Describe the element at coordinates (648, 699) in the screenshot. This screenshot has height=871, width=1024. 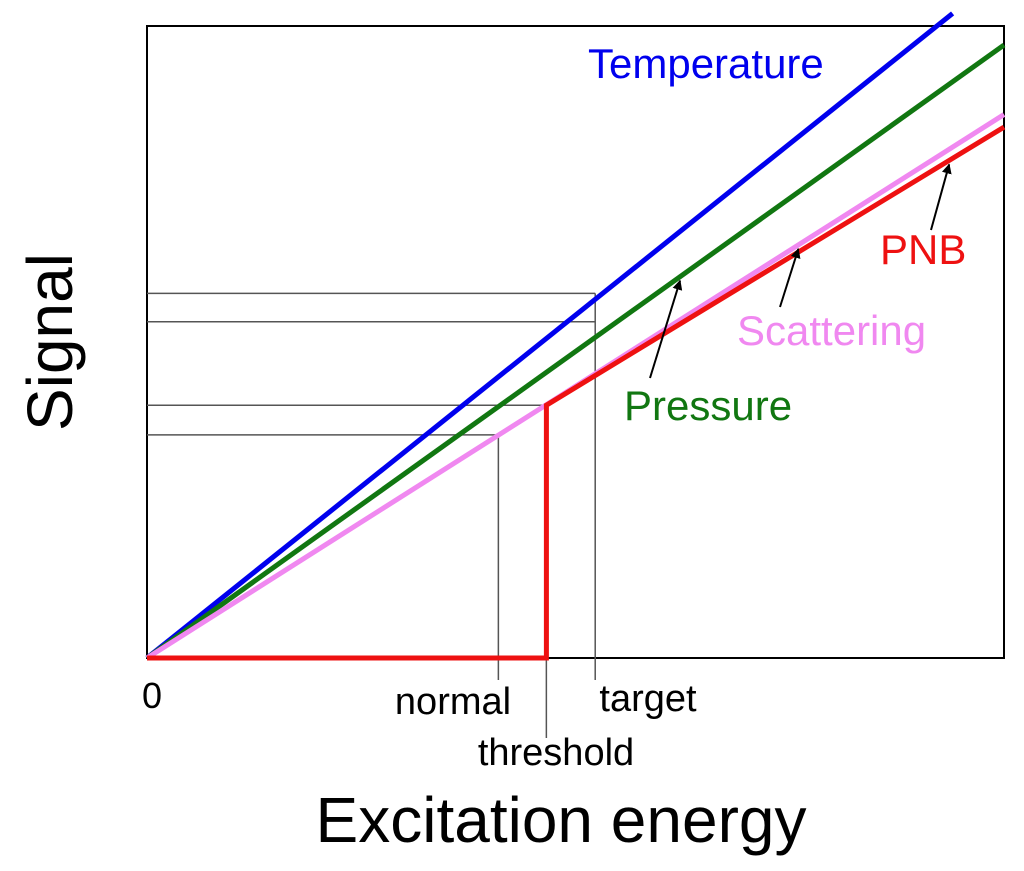
I see `tick-label-target: target` at that location.